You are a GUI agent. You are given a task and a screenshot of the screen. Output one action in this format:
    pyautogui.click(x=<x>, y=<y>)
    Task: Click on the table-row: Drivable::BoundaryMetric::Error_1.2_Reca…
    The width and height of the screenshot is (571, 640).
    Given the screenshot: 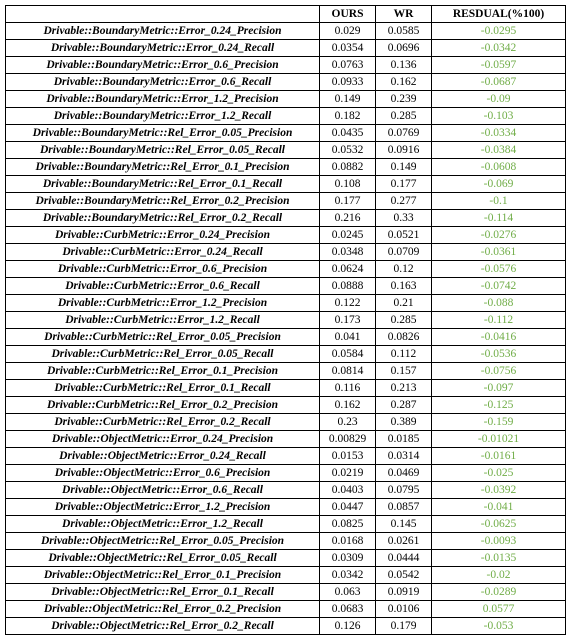 What is the action you would take?
    pyautogui.click(x=285, y=116)
    